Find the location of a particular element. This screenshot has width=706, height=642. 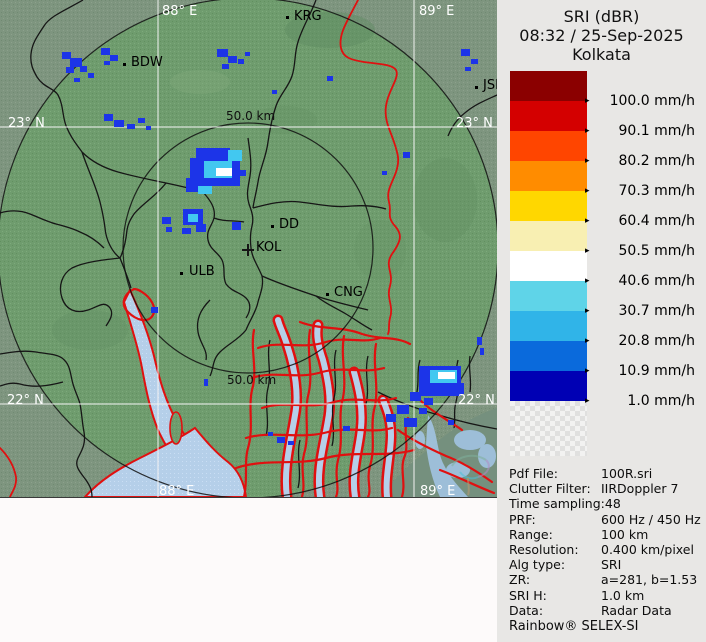

metadata-row: PRF: 600 Hz / 450 Hz is located at coordinates (605, 519).